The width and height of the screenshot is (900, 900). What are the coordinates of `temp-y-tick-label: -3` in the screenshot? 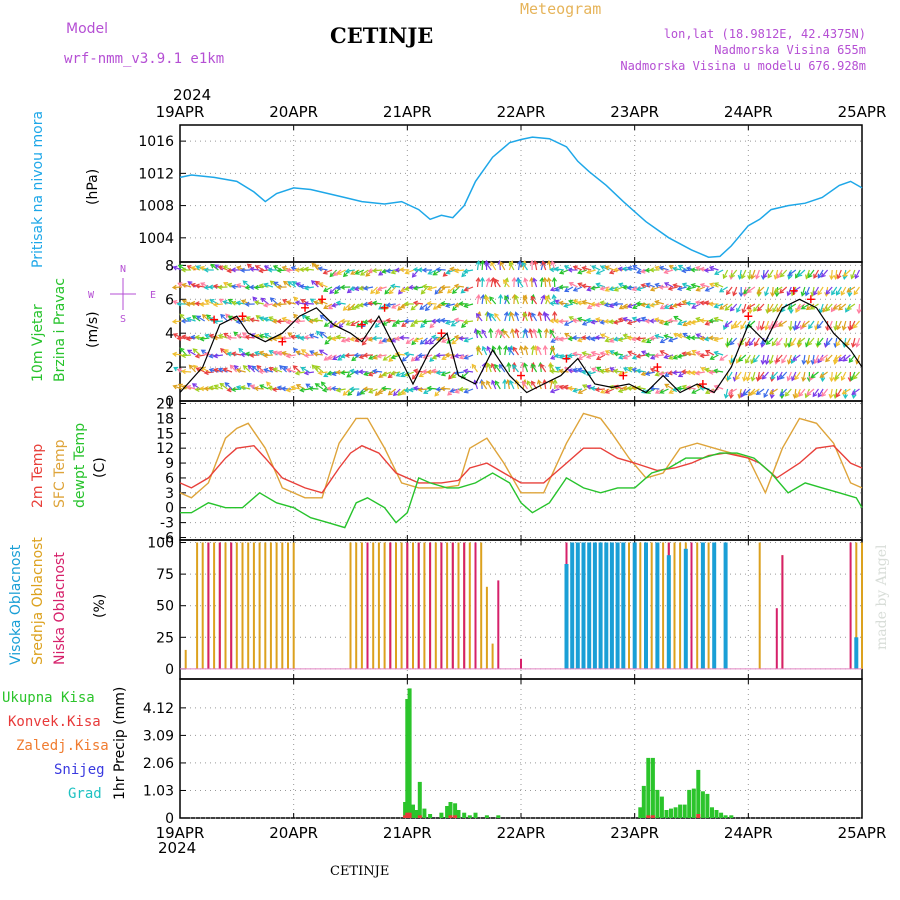 It's located at (167, 524).